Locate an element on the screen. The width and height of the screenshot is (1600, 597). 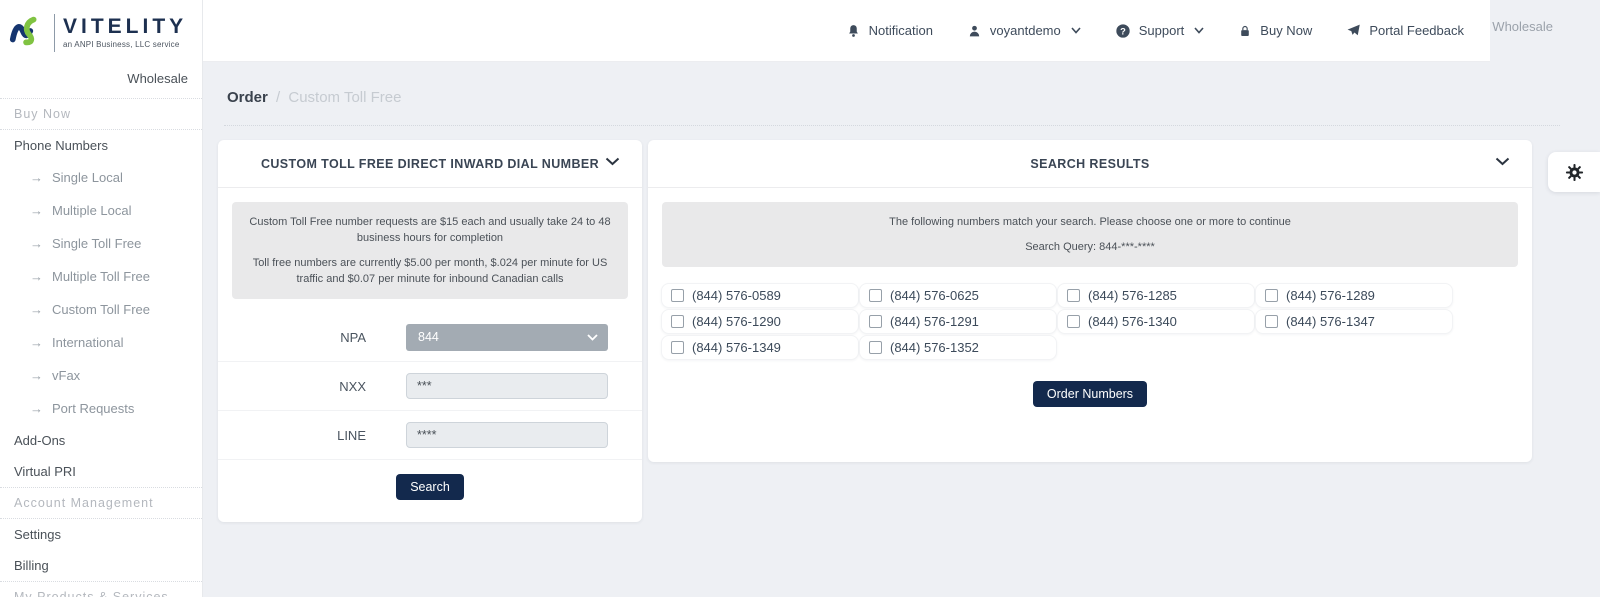
sidebar-section-account-management: Account Management is located at coordinates (84, 503).